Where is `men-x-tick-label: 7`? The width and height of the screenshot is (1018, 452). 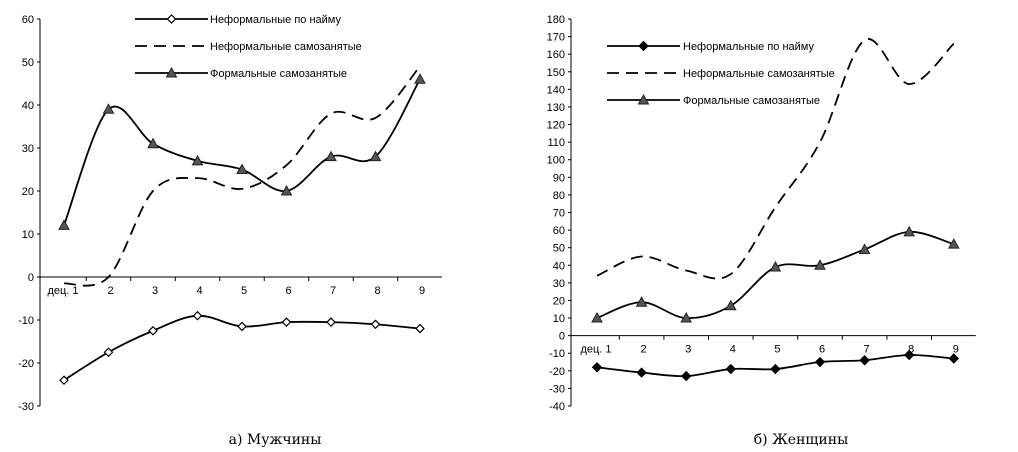 men-x-tick-label: 7 is located at coordinates (333, 291).